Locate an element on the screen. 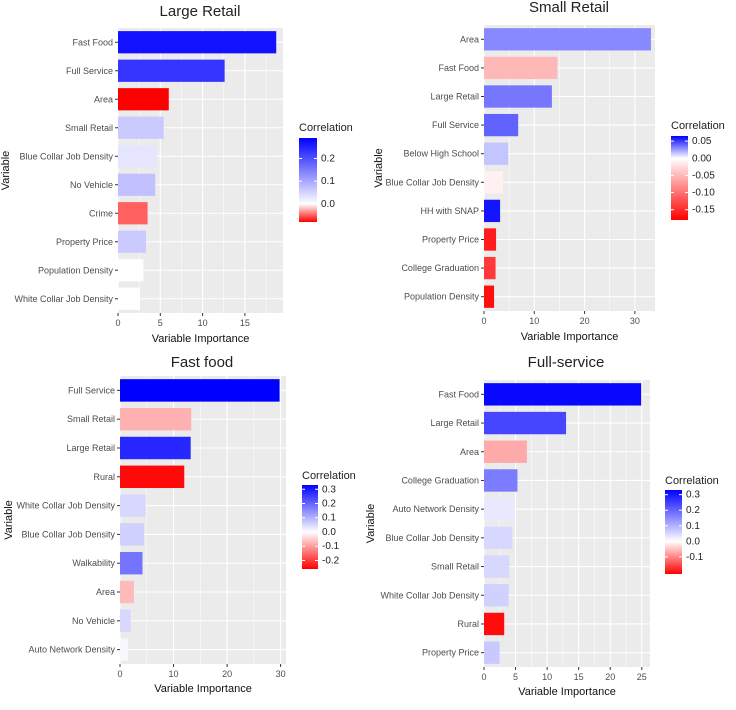  legend: Correlation 0.2 0.1 0.0 is located at coordinates (326, 172).